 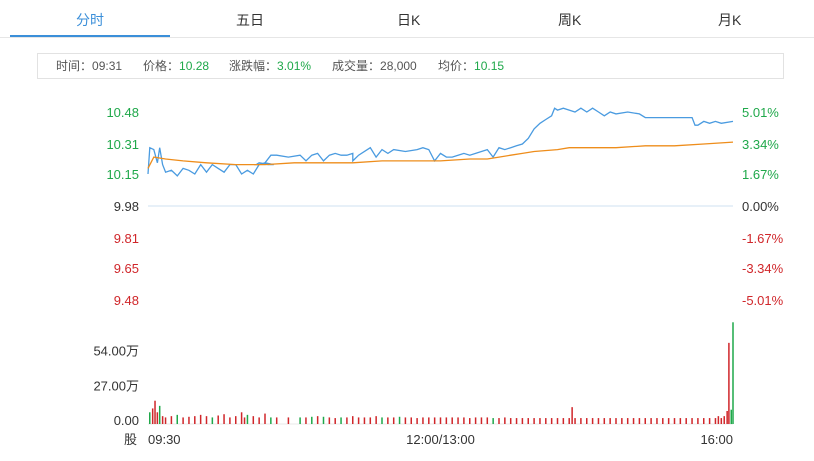 What do you see at coordinates (763, 268) in the screenshot?
I see `percent-tick-label: -3.34%` at bounding box center [763, 268].